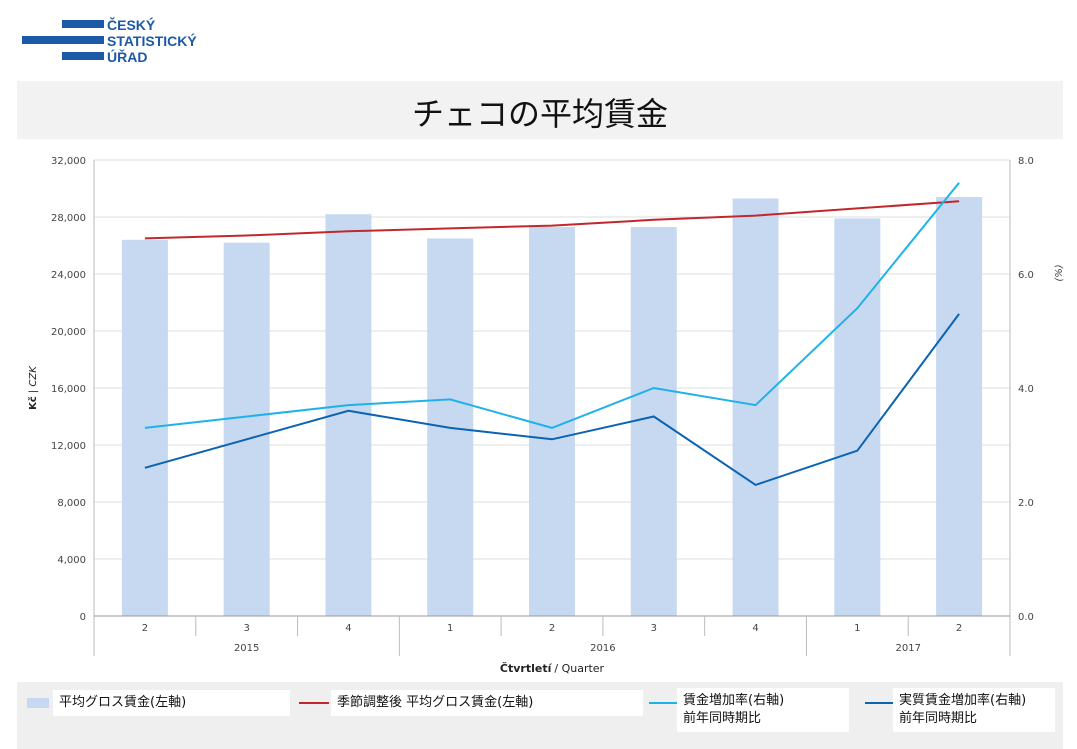 The width and height of the screenshot is (1077, 749). I want to click on legend-label-wage-growth: 賃金増加率(右軸) 前年同時期比, so click(763, 710).